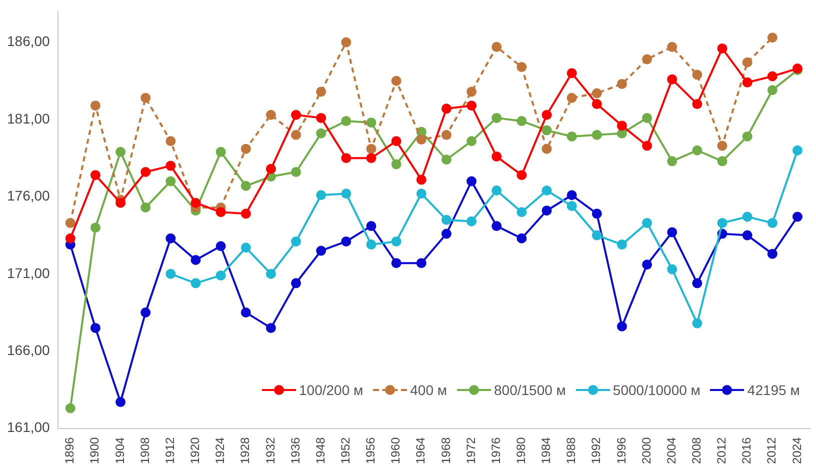 This screenshot has width=816, height=471. I want to click on x-tick-label: 1992, so click(596, 450).